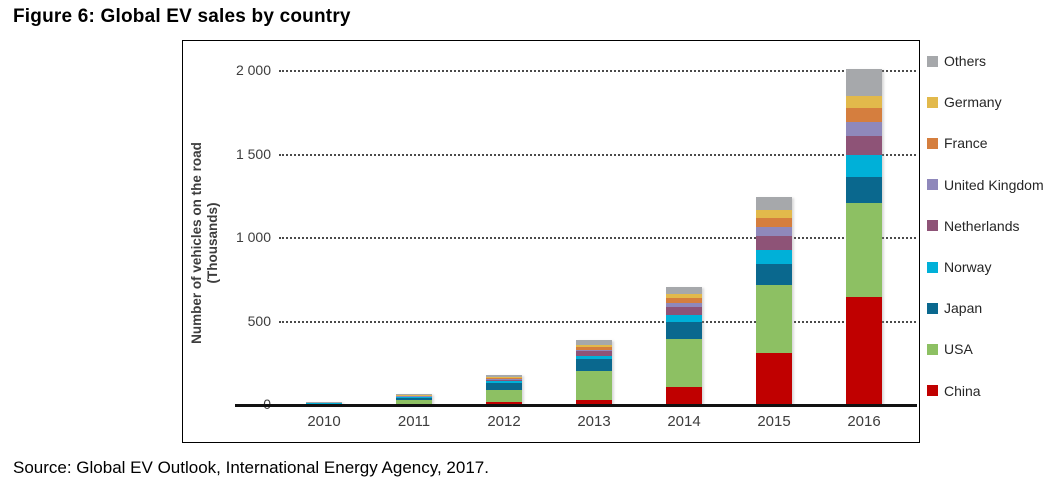 This screenshot has height=492, width=1056. I want to click on bar-2016, so click(864, 236).